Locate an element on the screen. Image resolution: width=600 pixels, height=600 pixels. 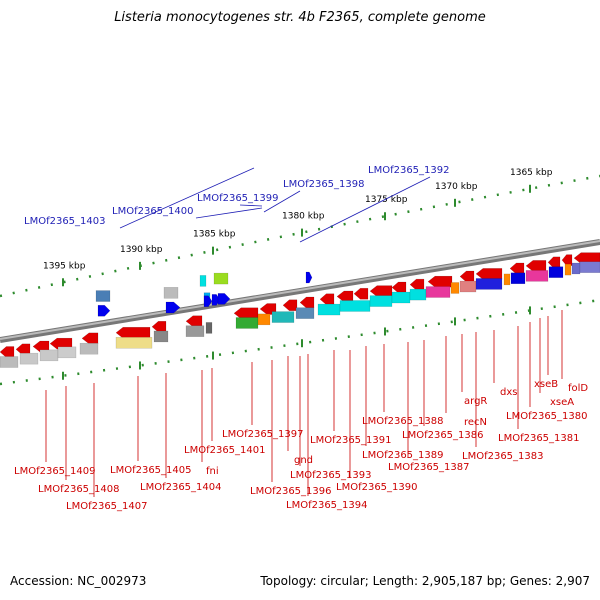
top-gene-label: LMOf2365_1403 is located at coordinates (65, 221).